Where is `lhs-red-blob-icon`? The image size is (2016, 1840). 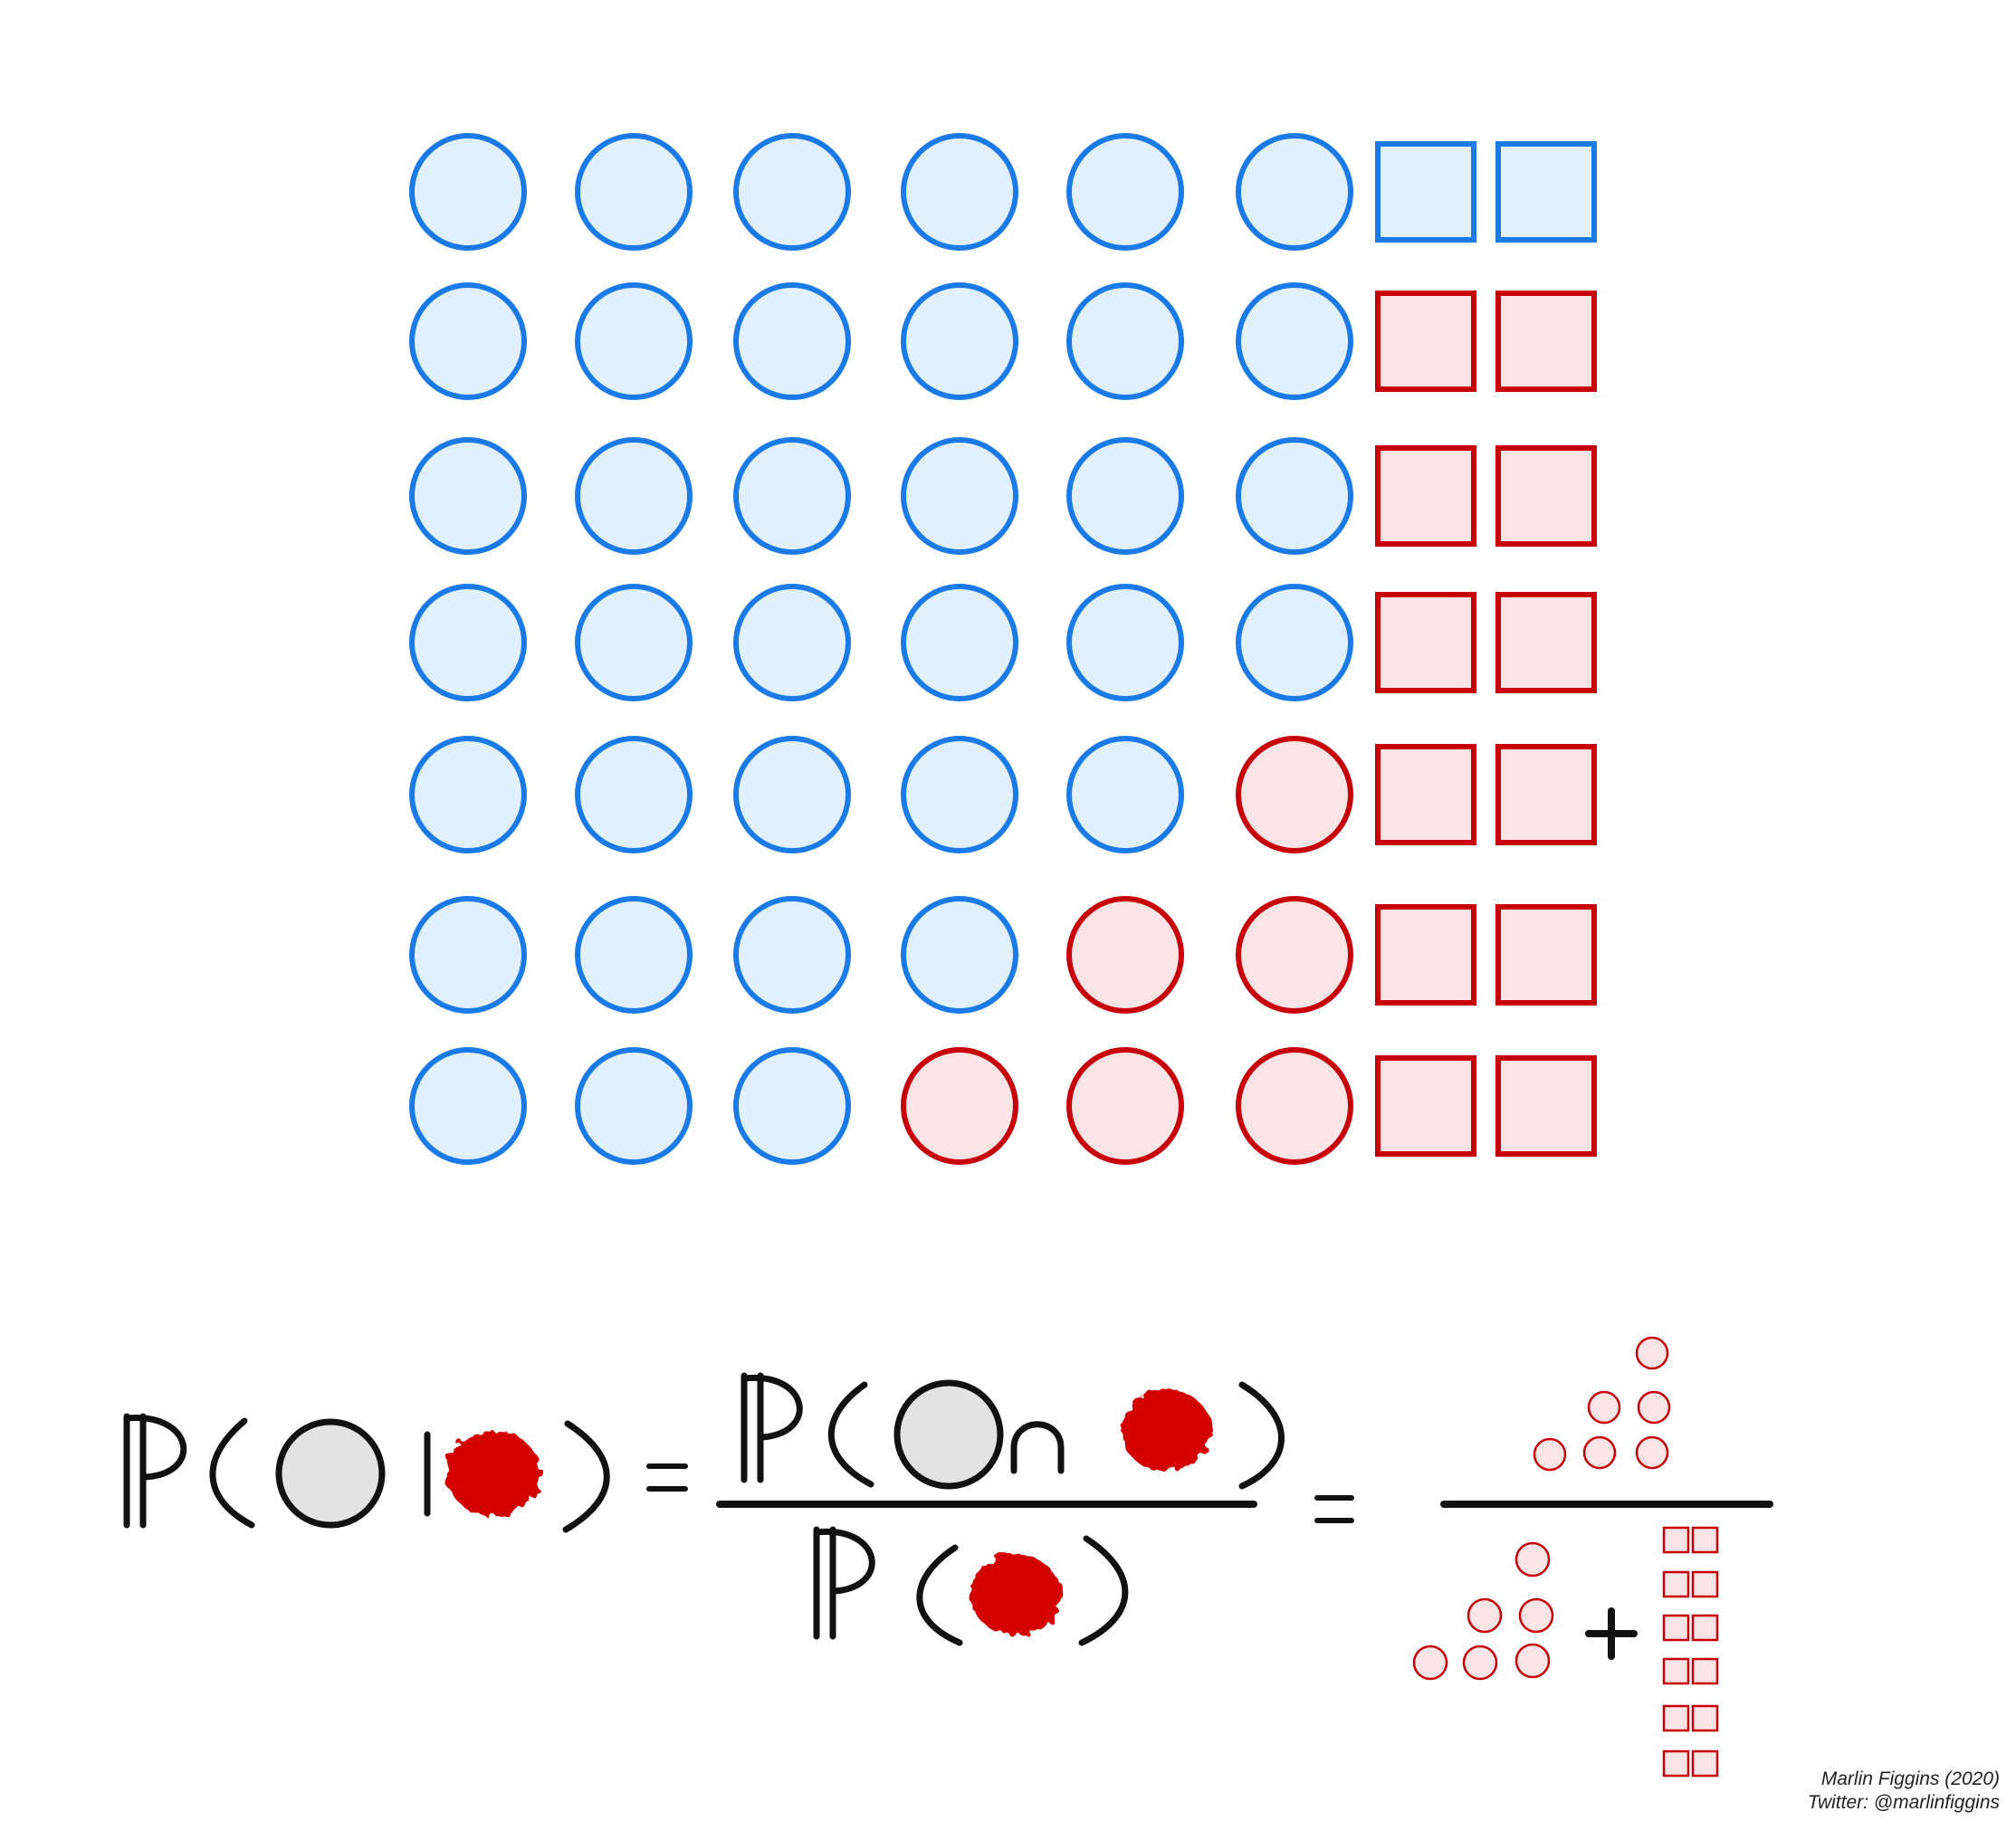
lhs-red-blob-icon is located at coordinates (493, 1473).